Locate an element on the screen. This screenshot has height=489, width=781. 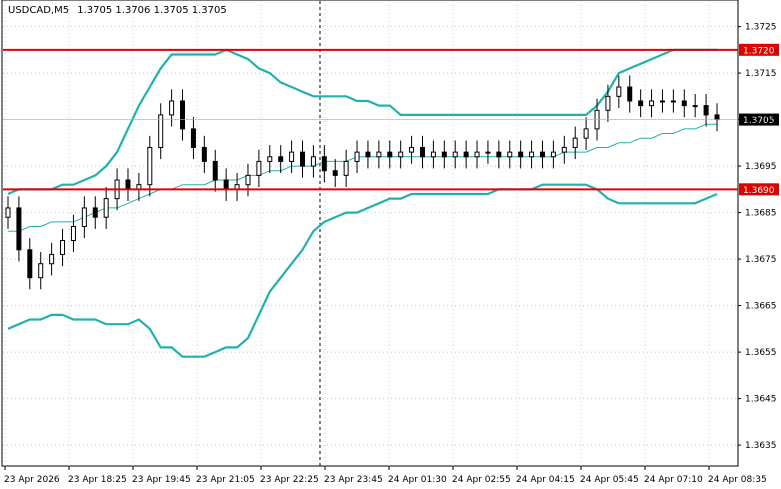
x-tick-label: 24 Apr 07:10 is located at coordinates (673, 480).